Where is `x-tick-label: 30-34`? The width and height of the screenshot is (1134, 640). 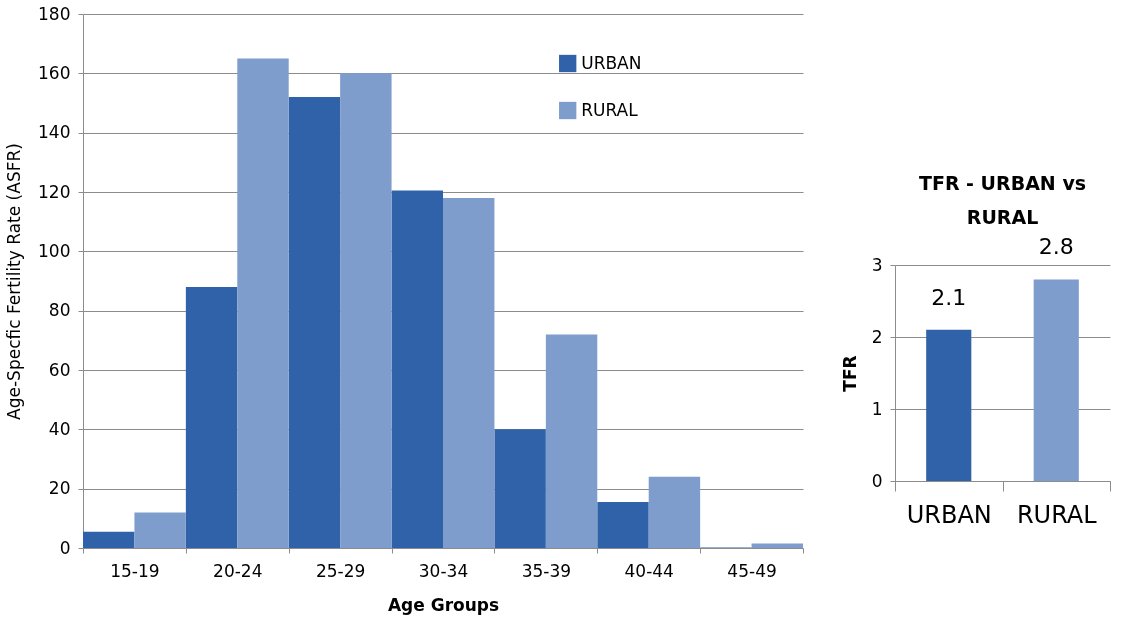
x-tick-label: 30-34 is located at coordinates (443, 570).